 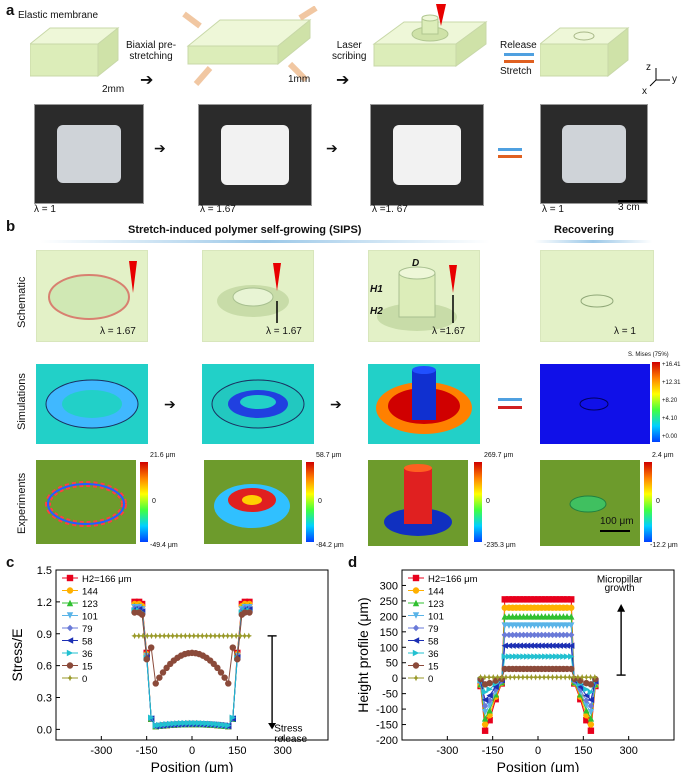 What do you see at coordinates (90, 592) in the screenshot?
I see `legend-label: 144` at bounding box center [90, 592].